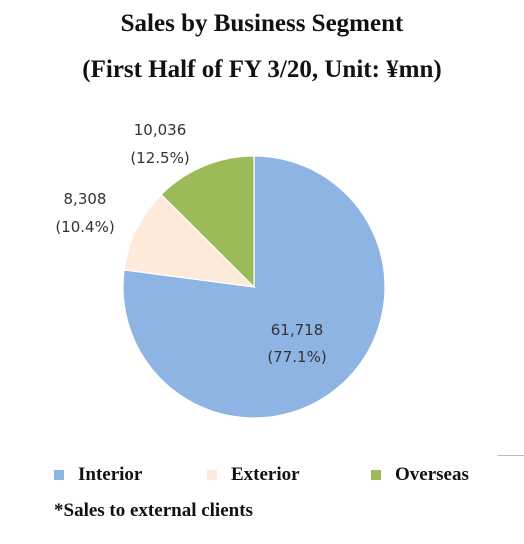  Describe the element at coordinates (212, 475) in the screenshot. I see `legend-swatch-exterior` at that location.